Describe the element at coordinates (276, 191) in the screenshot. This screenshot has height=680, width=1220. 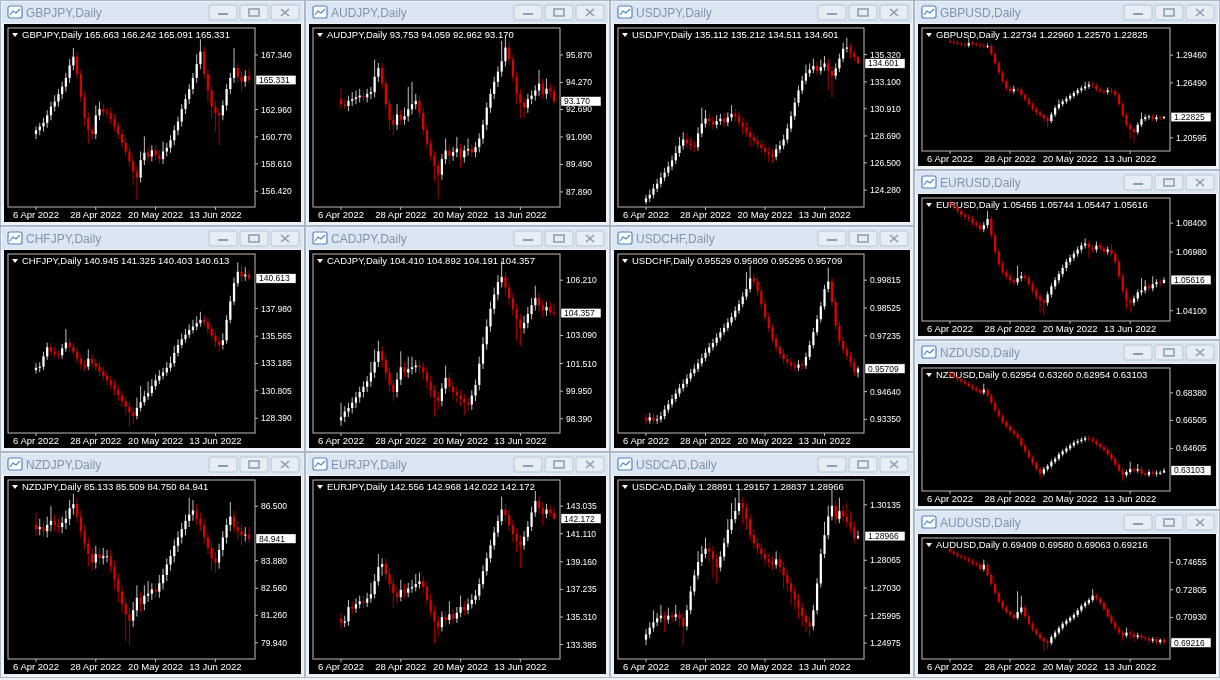
I see `y-tick-label: 156.420` at that location.